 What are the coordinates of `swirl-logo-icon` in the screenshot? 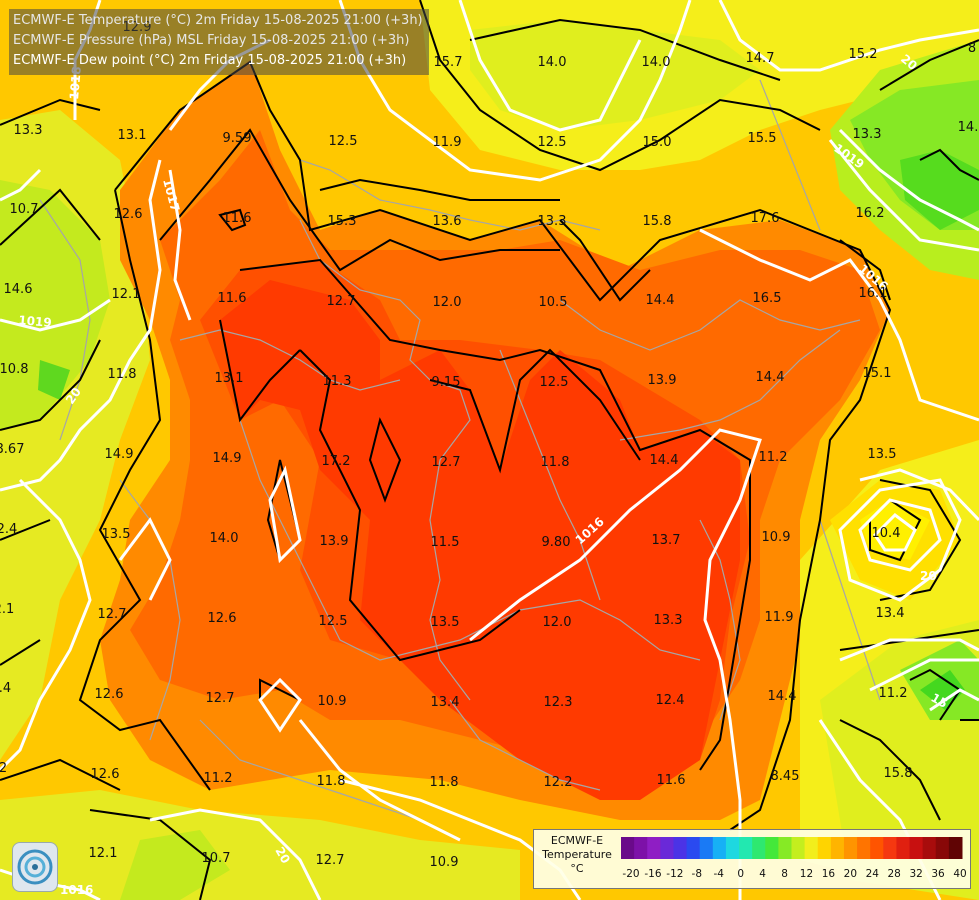 It's located at (35, 867).